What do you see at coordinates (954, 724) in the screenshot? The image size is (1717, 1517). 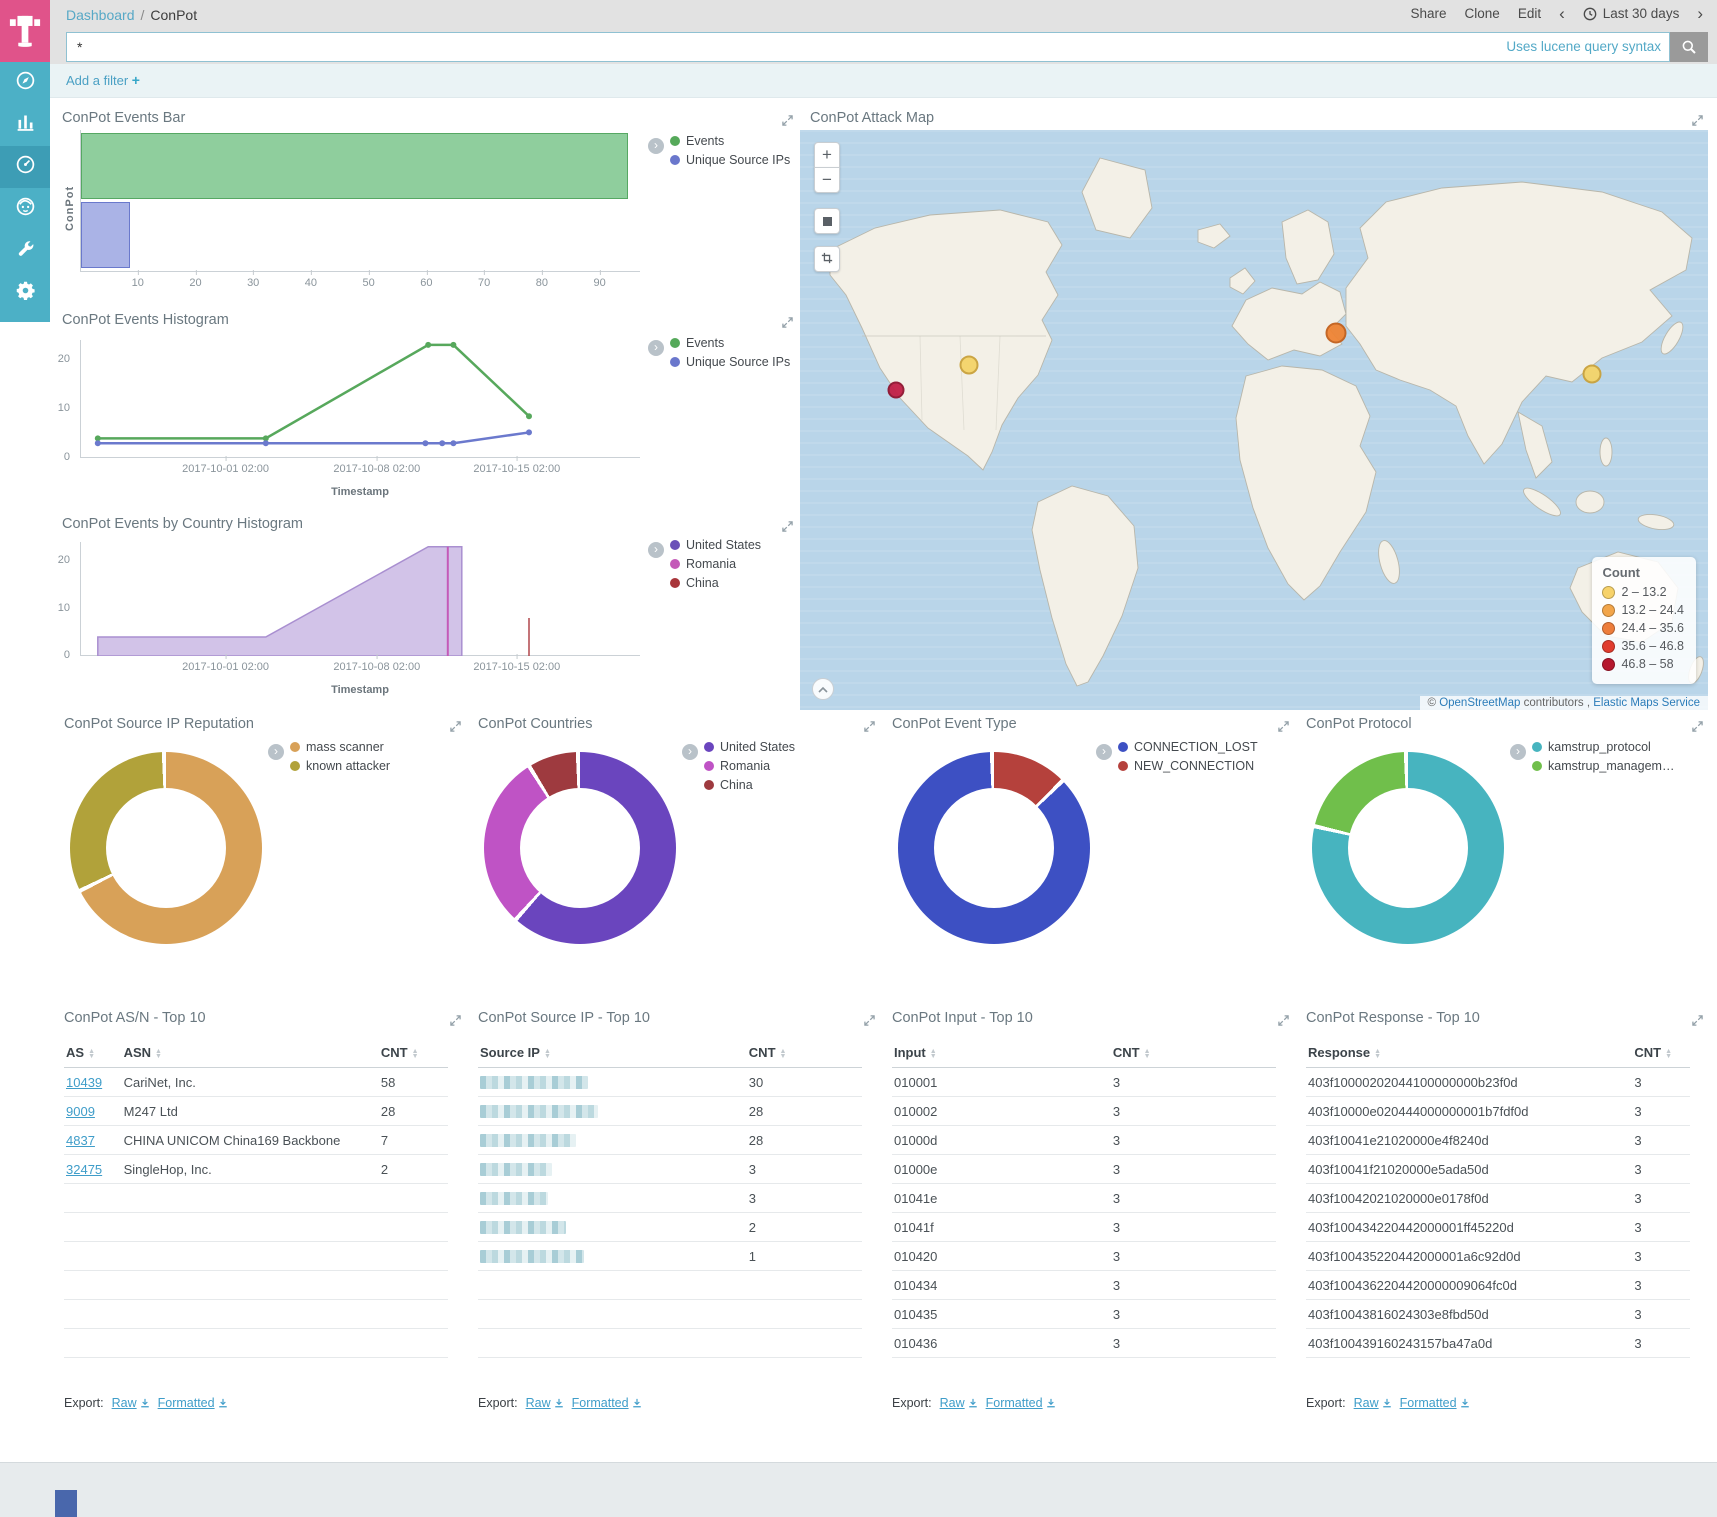 I see `panel-title-donut-2: ConPot Event Type` at bounding box center [954, 724].